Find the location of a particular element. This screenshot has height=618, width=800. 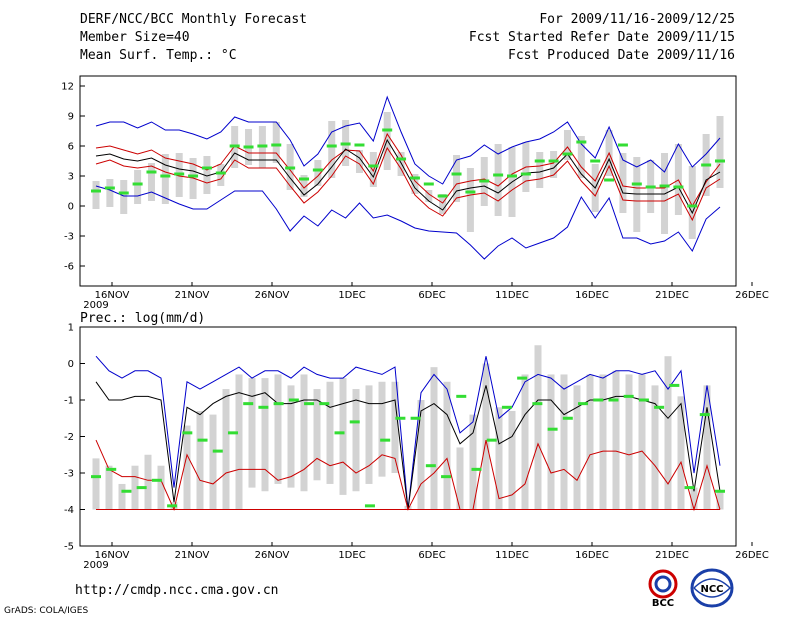

variable-label: Mean Surf. Temp.: °C is located at coordinates (158, 55).